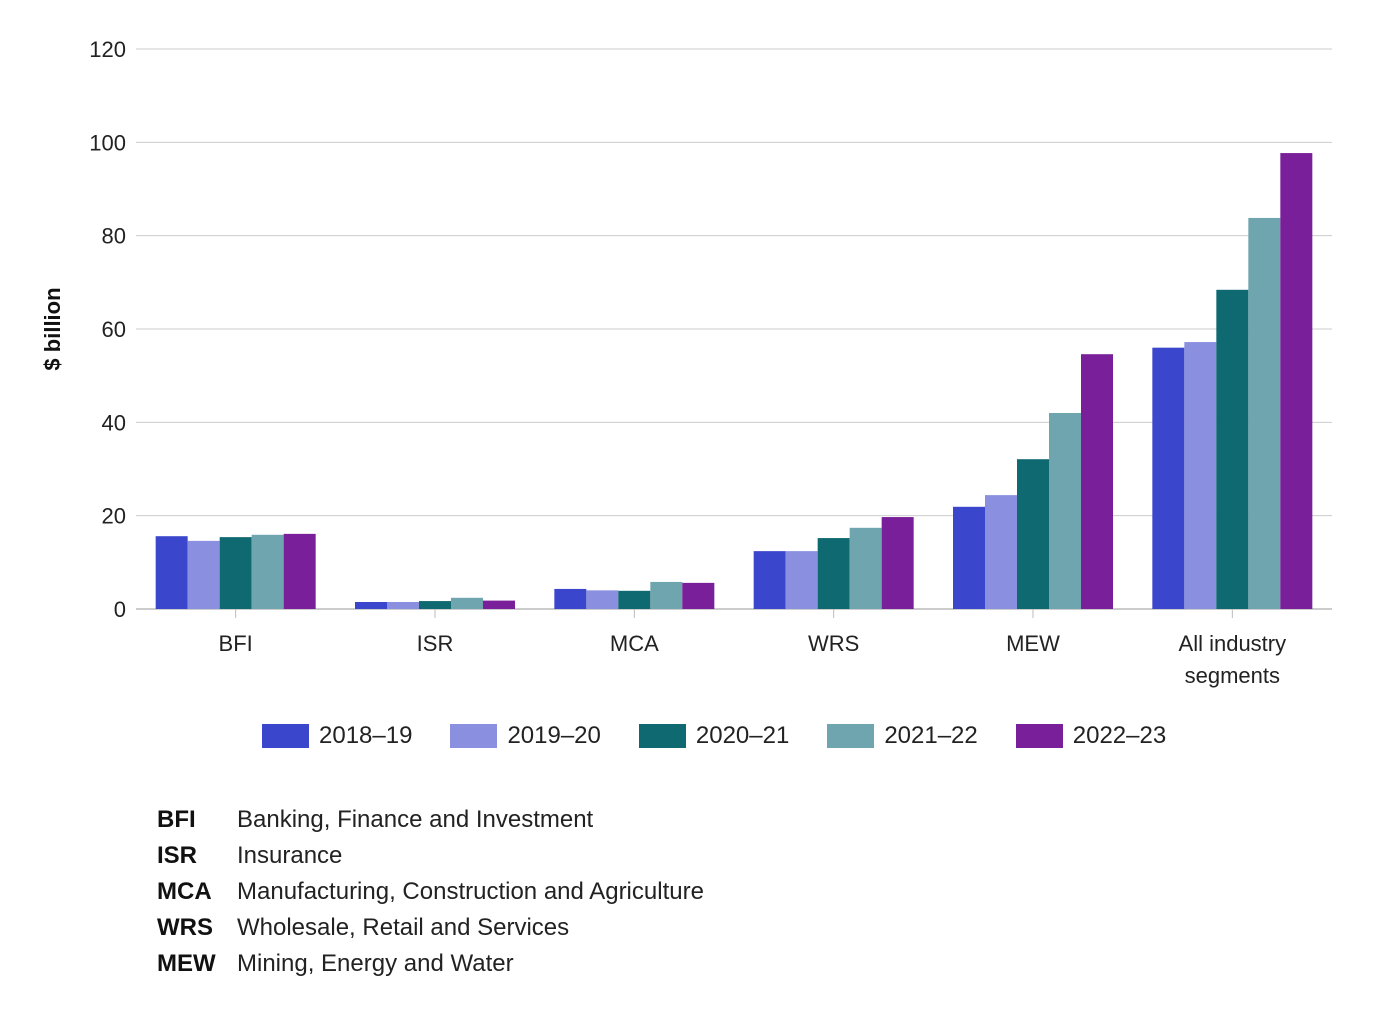  What do you see at coordinates (299, 571) in the screenshot?
I see `bar-bfi-2022–23` at bounding box center [299, 571].